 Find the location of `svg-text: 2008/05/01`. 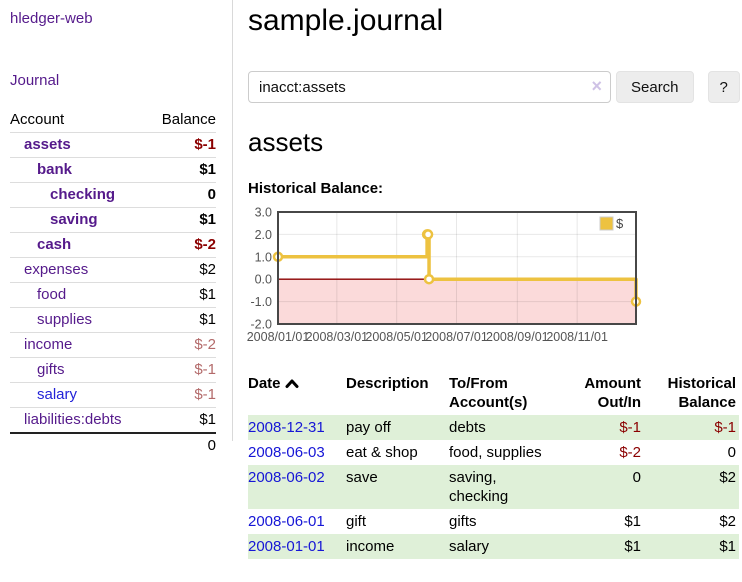

svg-text: 2008/05/01 is located at coordinates (396, 337).